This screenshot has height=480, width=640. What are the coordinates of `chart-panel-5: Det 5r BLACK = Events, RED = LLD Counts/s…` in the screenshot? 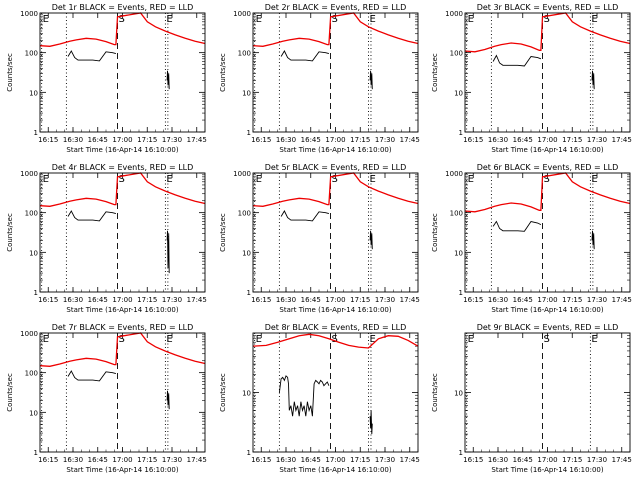 It's located at (319, 238).